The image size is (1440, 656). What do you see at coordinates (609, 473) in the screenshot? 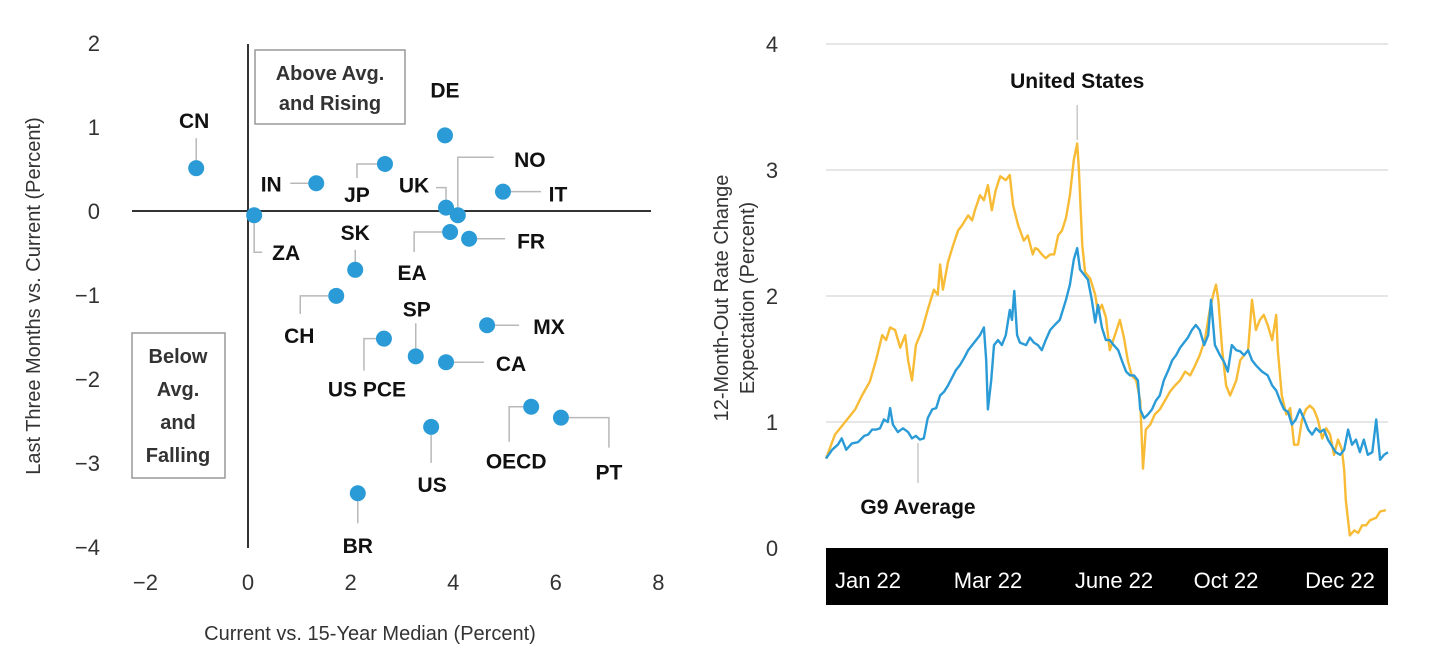
I see `point-label: PT` at bounding box center [609, 473].